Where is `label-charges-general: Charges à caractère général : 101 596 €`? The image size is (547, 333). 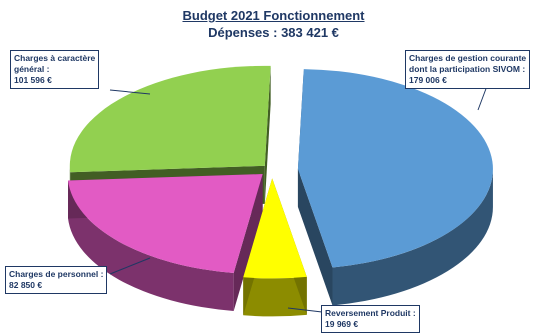 label-charges-general: Charges à caractère général : 101 596 € is located at coordinates (54, 69).